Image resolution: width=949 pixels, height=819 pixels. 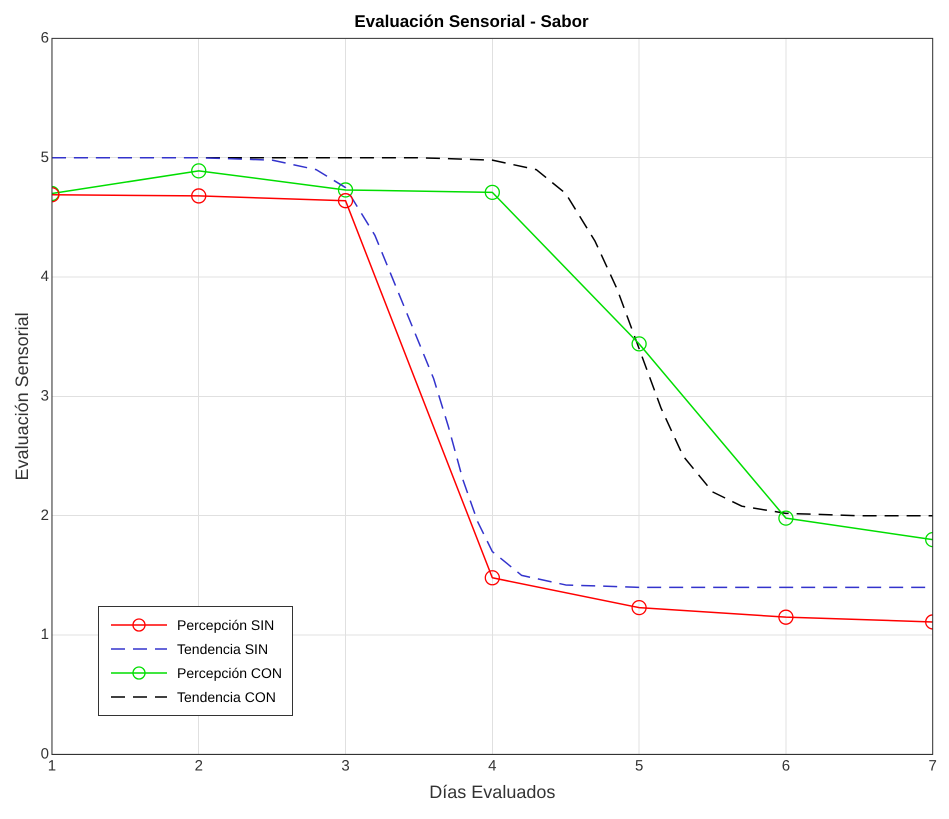 What do you see at coordinates (22, 396) in the screenshot?
I see `y-axis-title: Evaluación Sensorial` at bounding box center [22, 396].